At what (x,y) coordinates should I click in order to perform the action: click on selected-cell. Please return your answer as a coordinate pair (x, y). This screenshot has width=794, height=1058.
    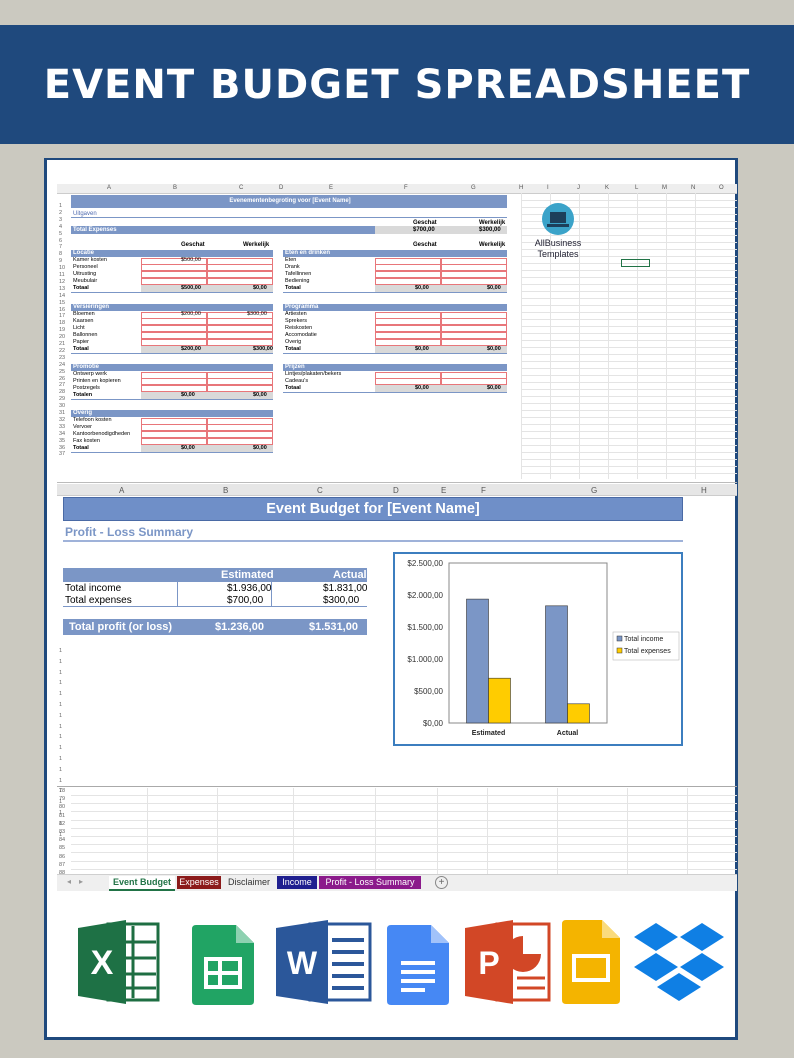
    Looking at the image, I should click on (635, 263).